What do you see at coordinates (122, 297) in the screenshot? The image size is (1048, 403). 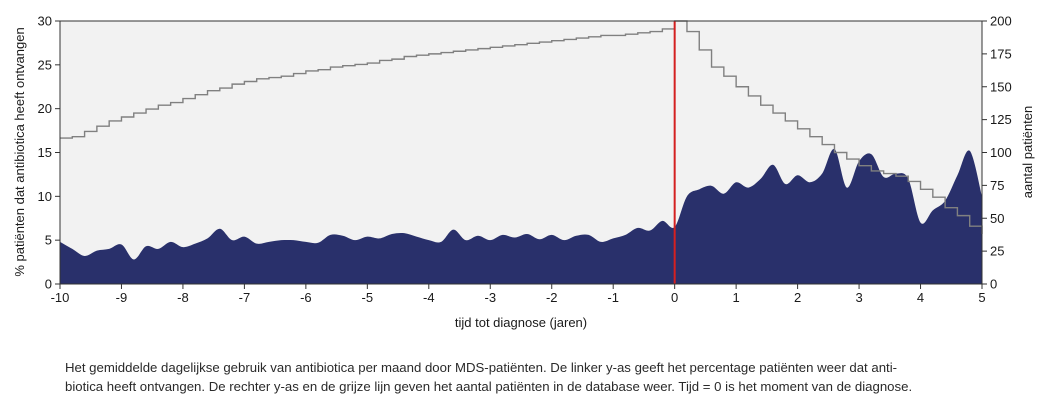 I see `x-tick-label: -9` at bounding box center [122, 297].